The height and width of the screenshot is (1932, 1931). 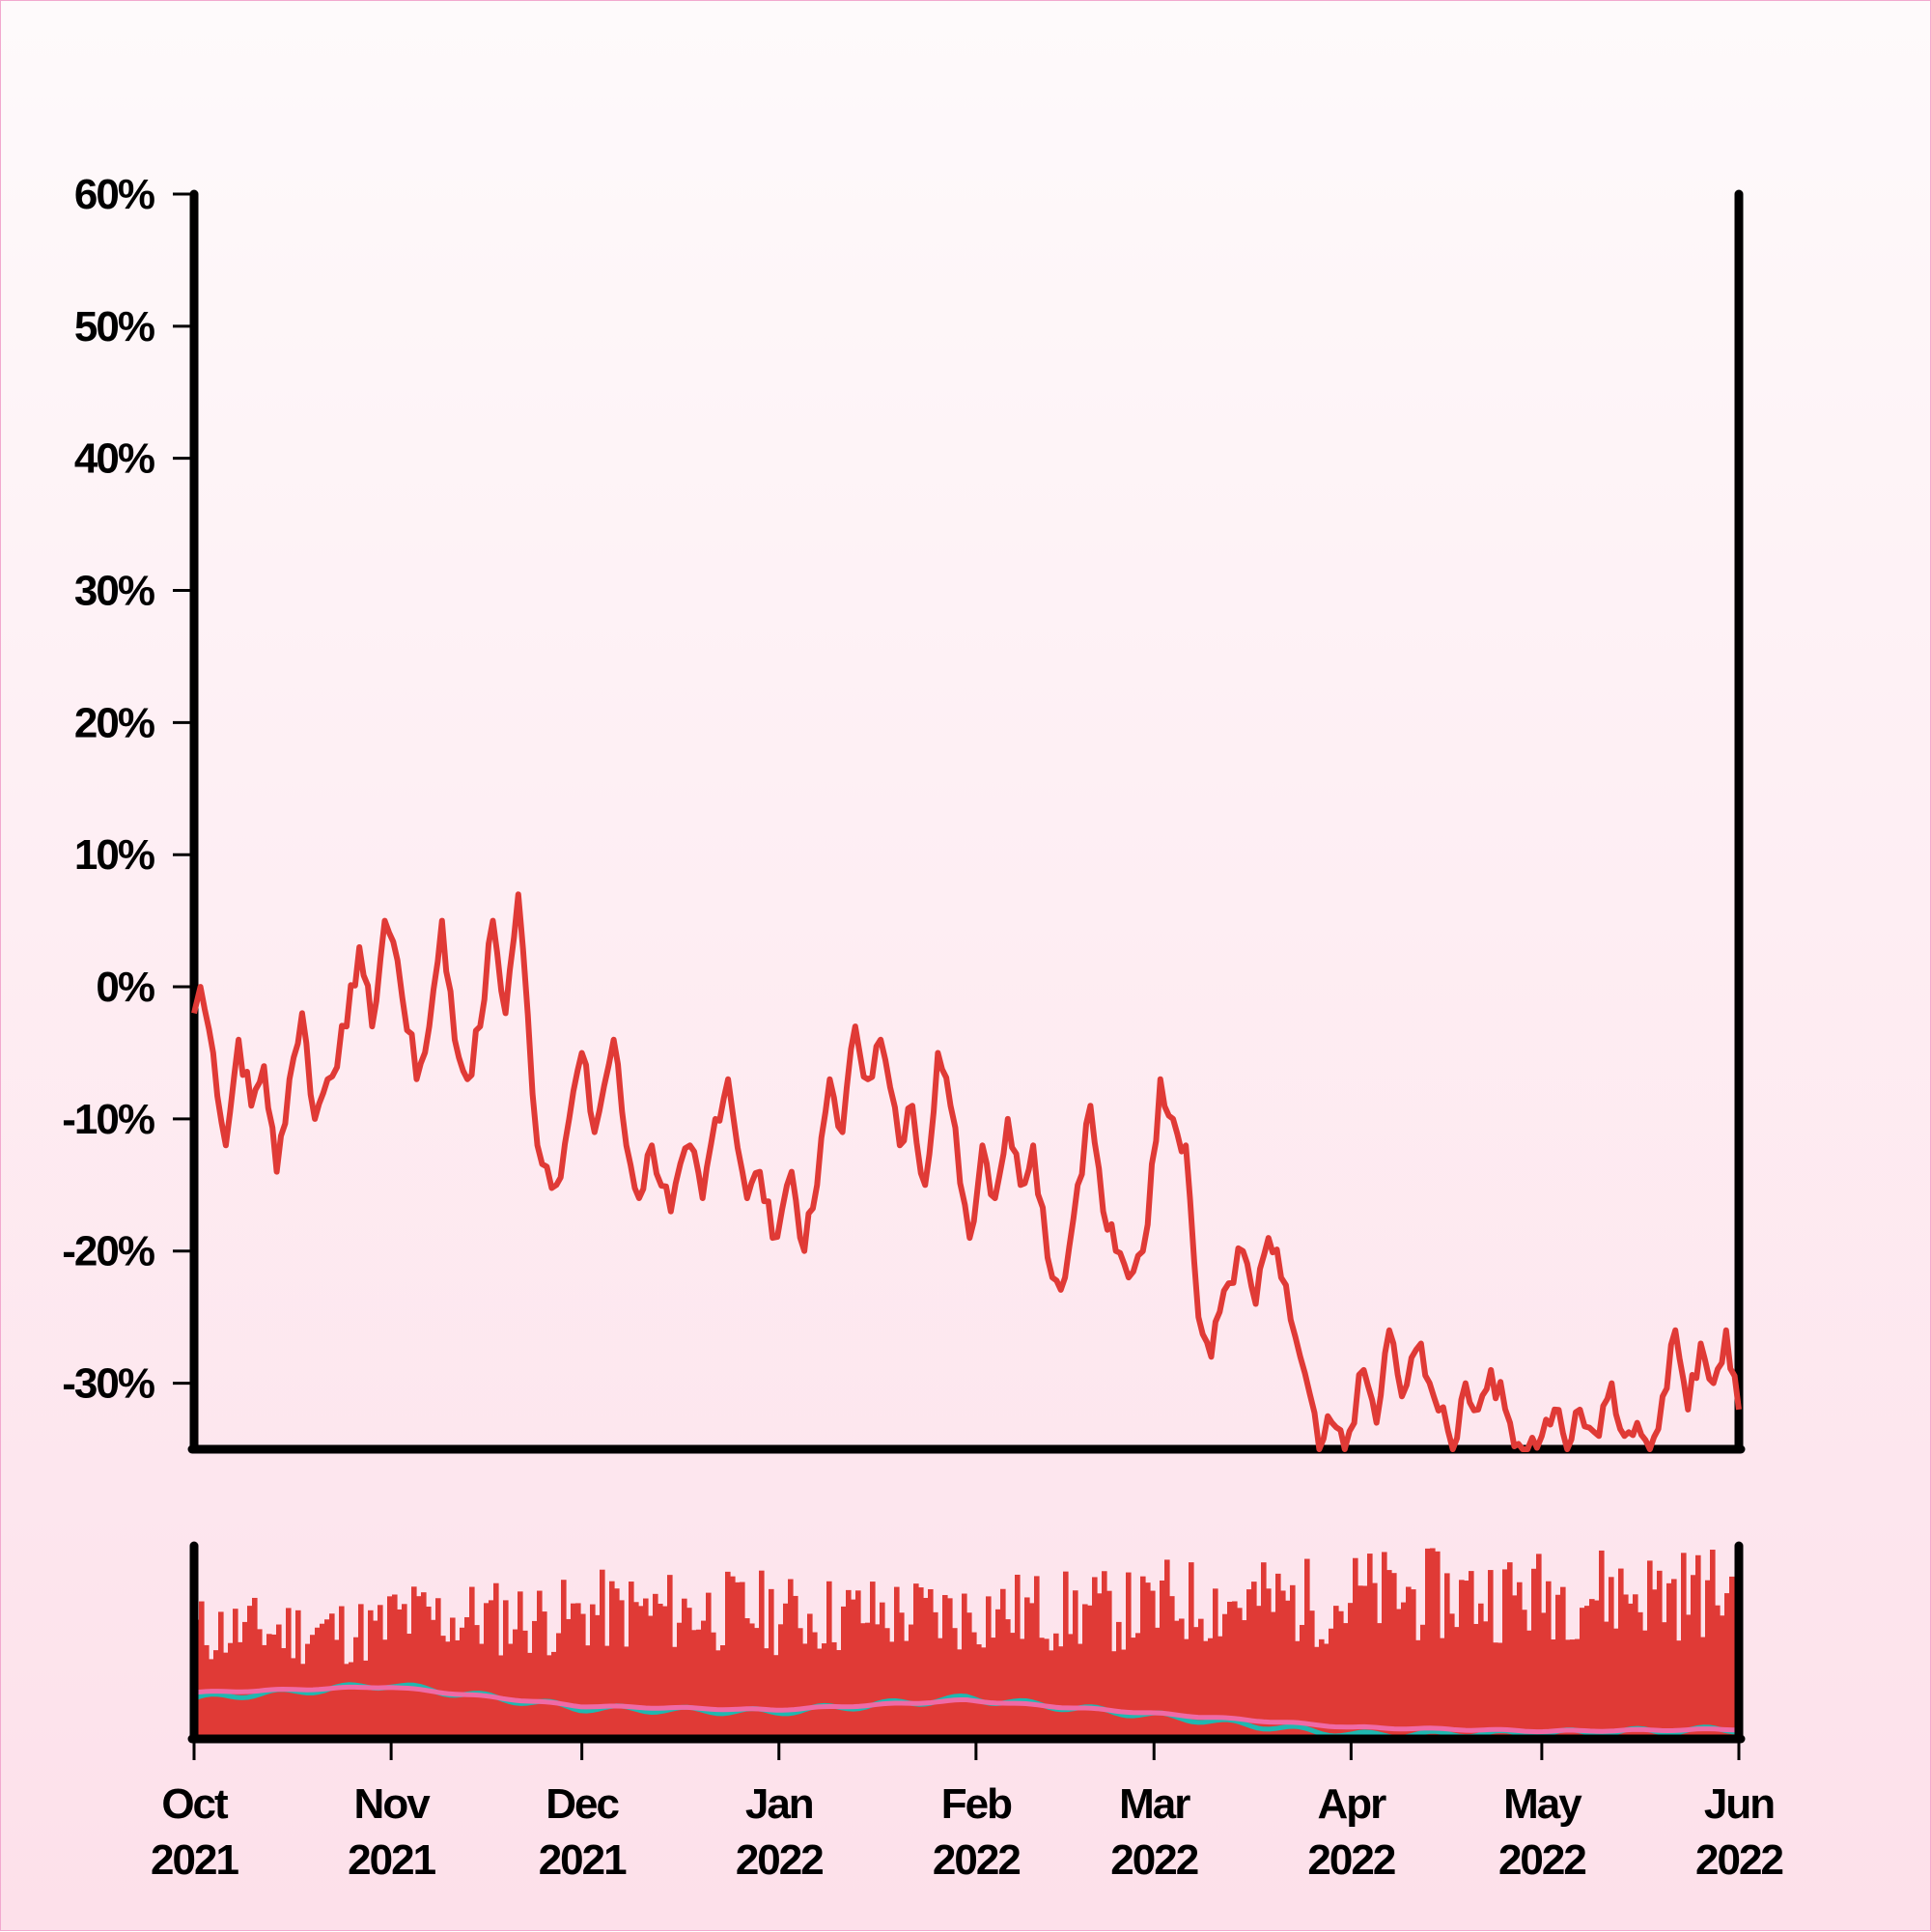 What do you see at coordinates (108, 1119) in the screenshot?
I see `y-tick-label: -10%` at bounding box center [108, 1119].